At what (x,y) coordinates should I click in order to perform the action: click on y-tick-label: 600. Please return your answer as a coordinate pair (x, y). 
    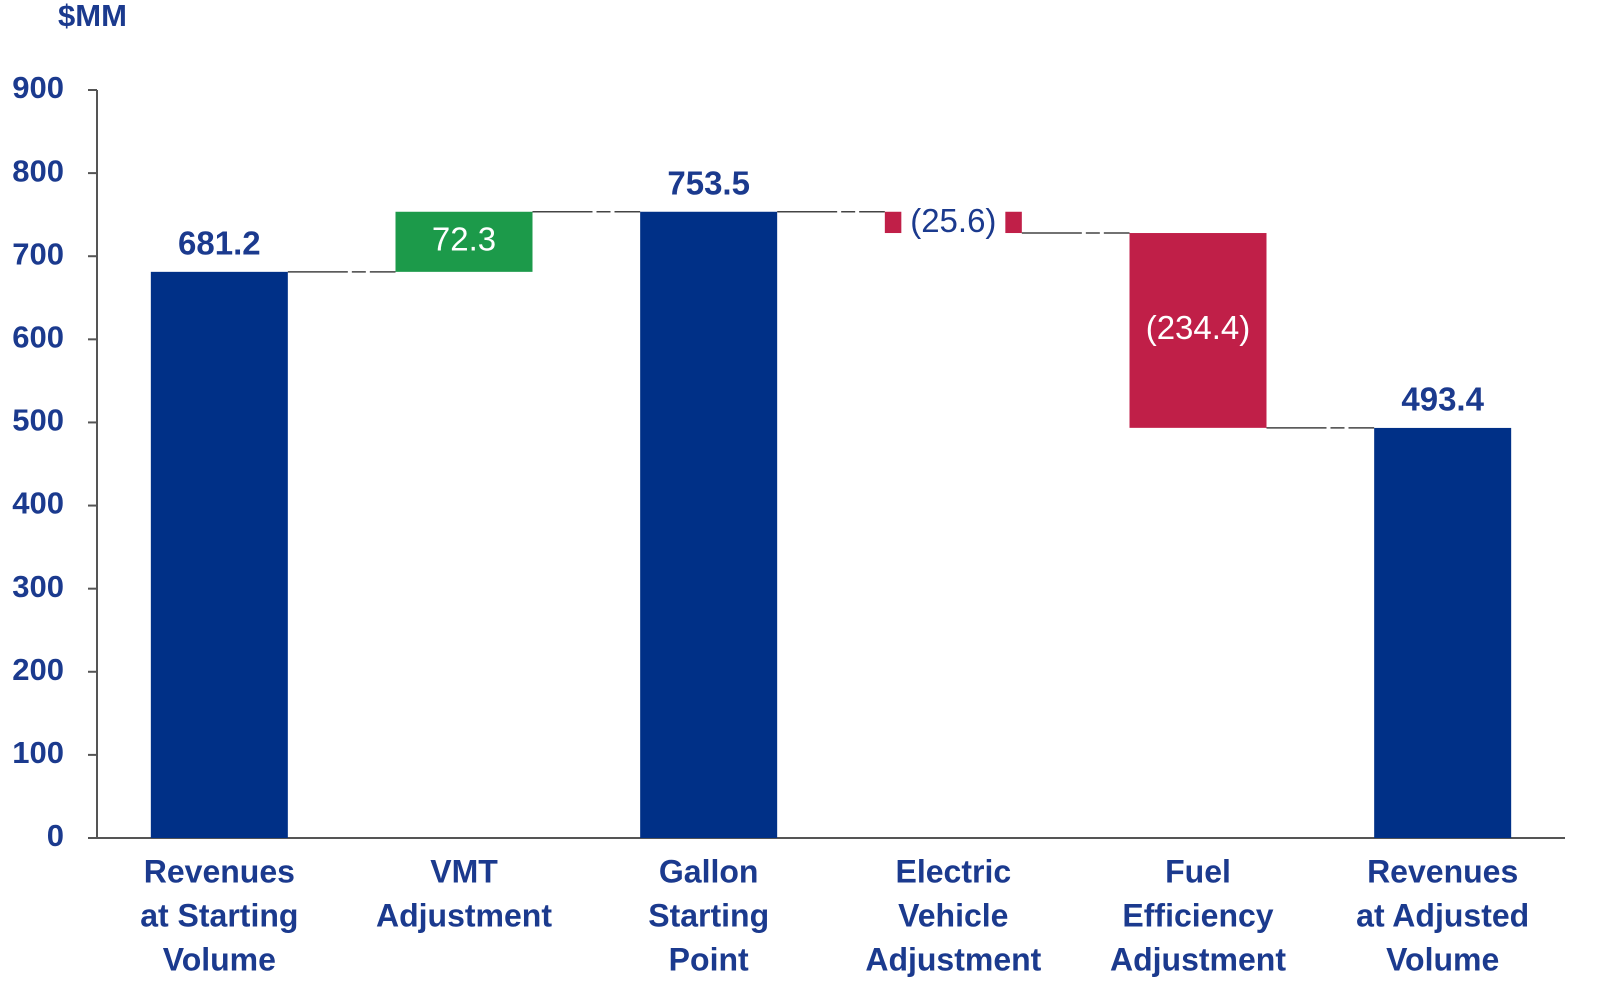
    Looking at the image, I should click on (38, 337).